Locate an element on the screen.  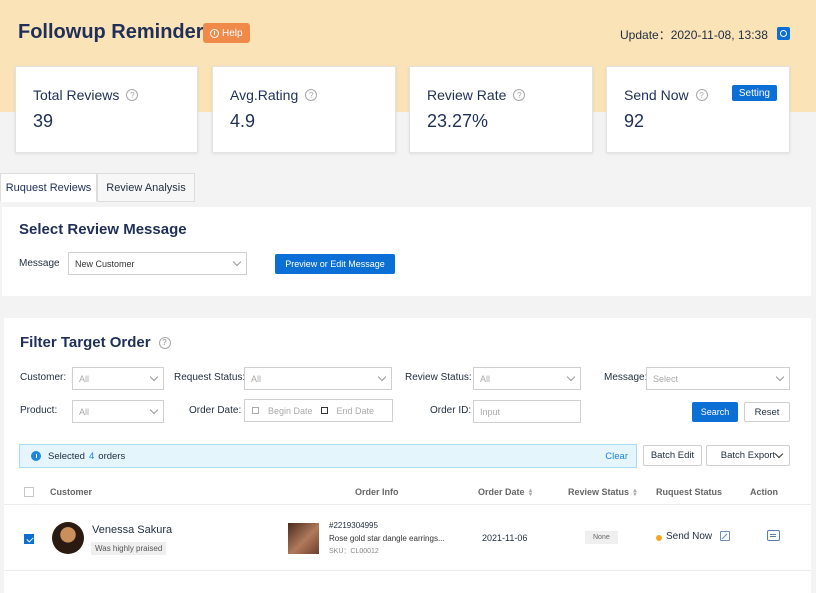
filter-title-text: Filter Target Order is located at coordinates (85, 342).